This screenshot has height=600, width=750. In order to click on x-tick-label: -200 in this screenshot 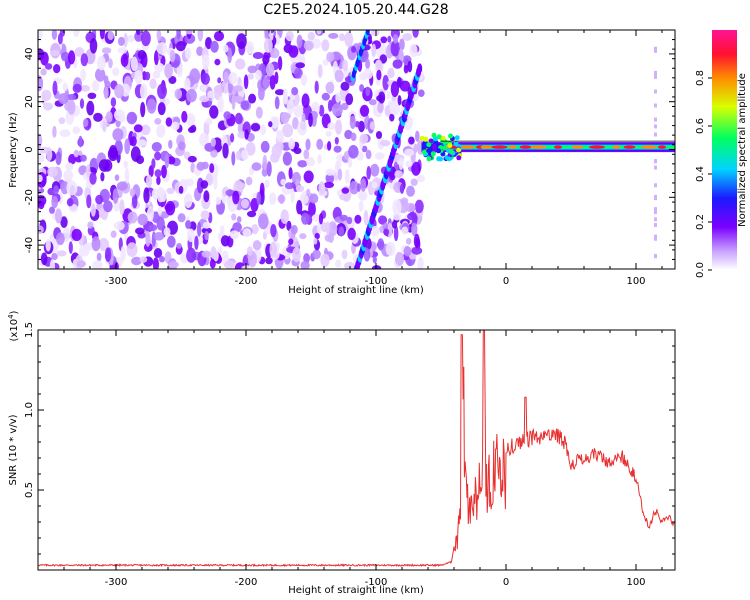, I will do `click(246, 582)`.